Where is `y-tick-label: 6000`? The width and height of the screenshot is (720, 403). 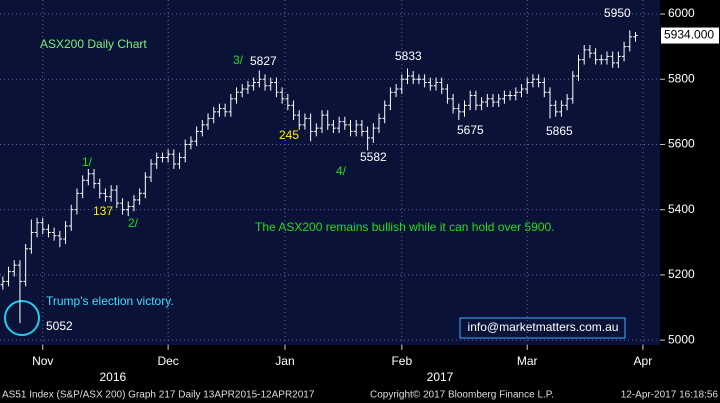
y-tick-label: 6000 is located at coordinates (681, 13).